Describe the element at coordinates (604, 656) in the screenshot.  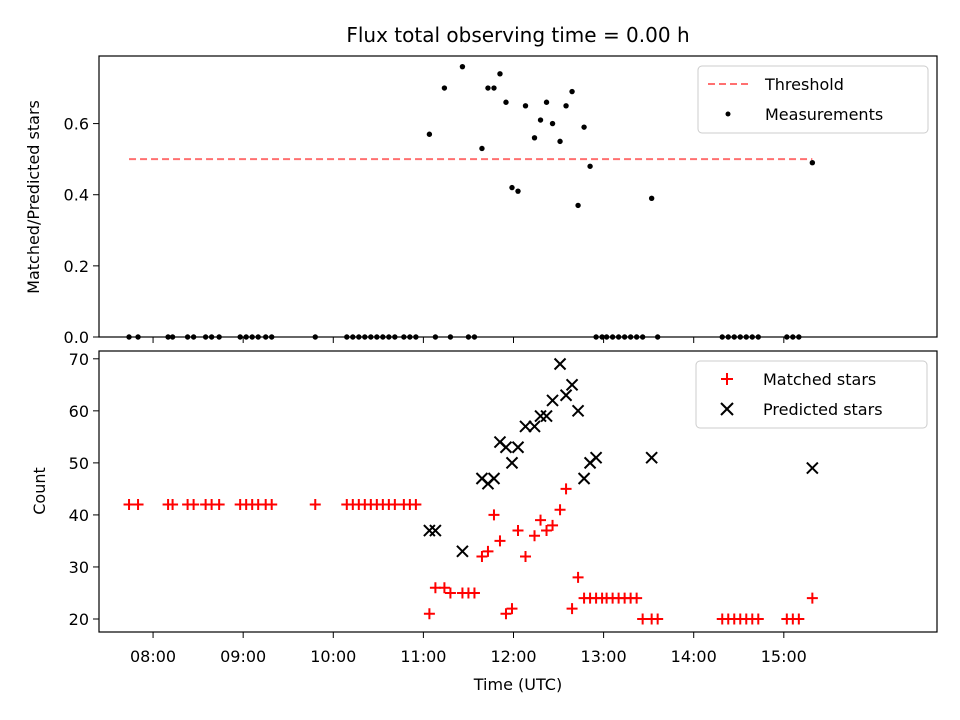
I see `x-tick-label: 13:00` at that location.